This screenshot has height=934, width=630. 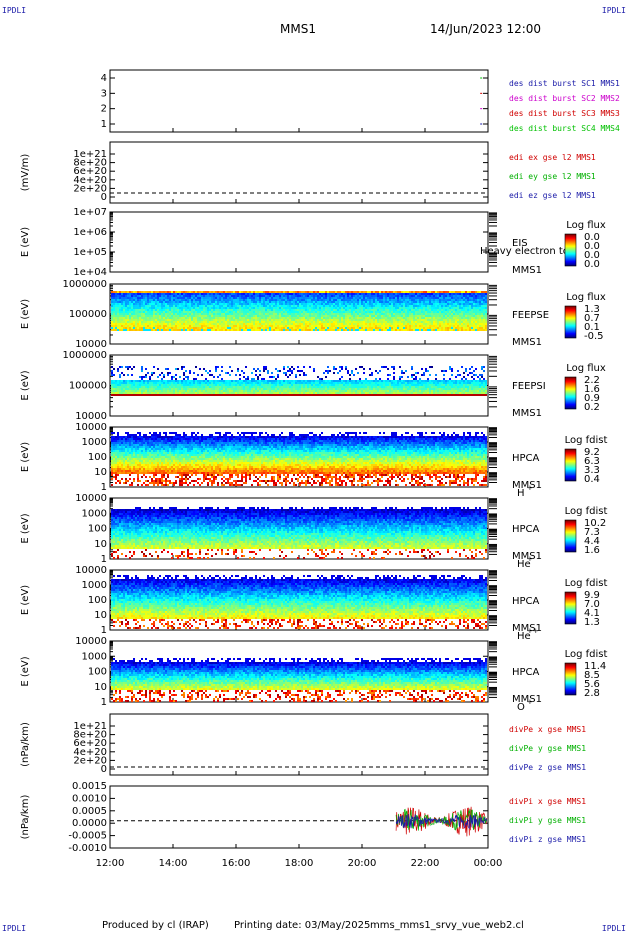 What do you see at coordinates (592, 684) in the screenshot?
I see `colorbar-tick-hpca_o: 5.6` at bounding box center [592, 684].